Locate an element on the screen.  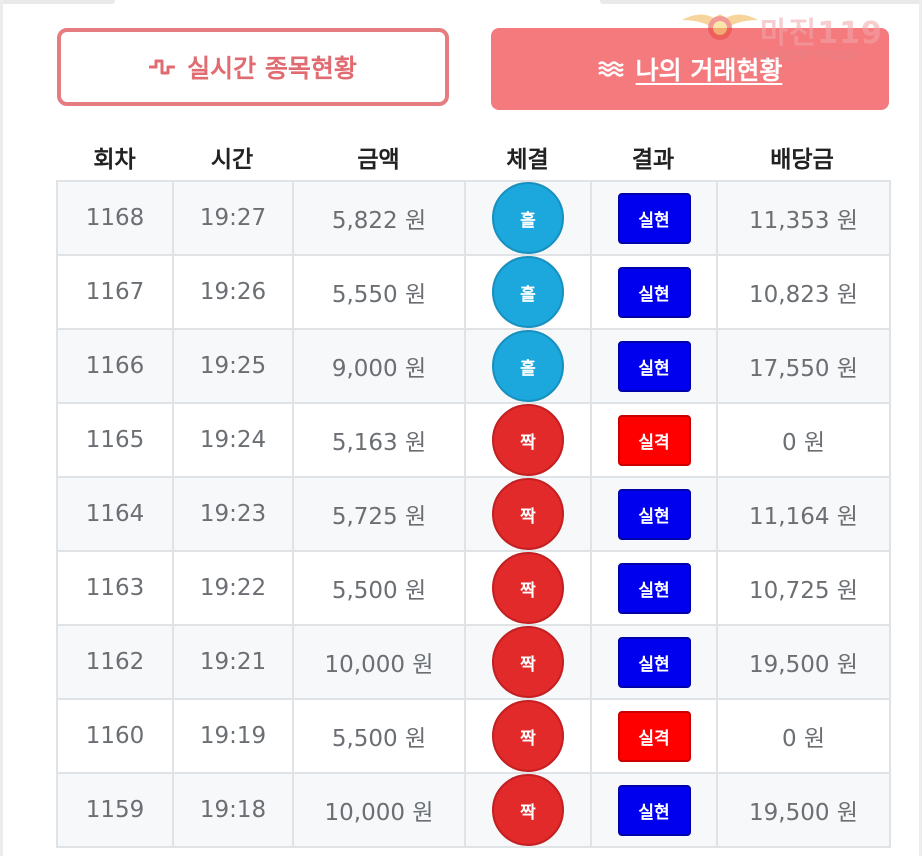
time-cell: 19:27 is located at coordinates (233, 218).